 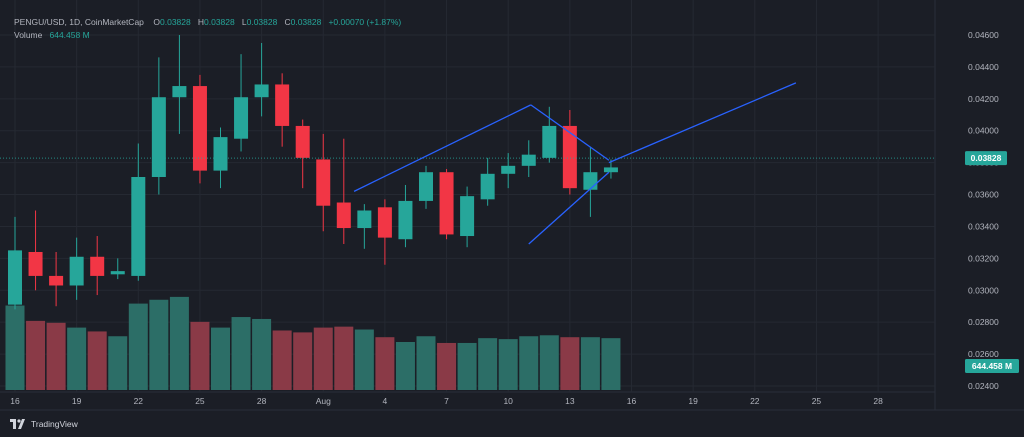 I want to click on low-value: 0.03828, so click(x=262, y=22).